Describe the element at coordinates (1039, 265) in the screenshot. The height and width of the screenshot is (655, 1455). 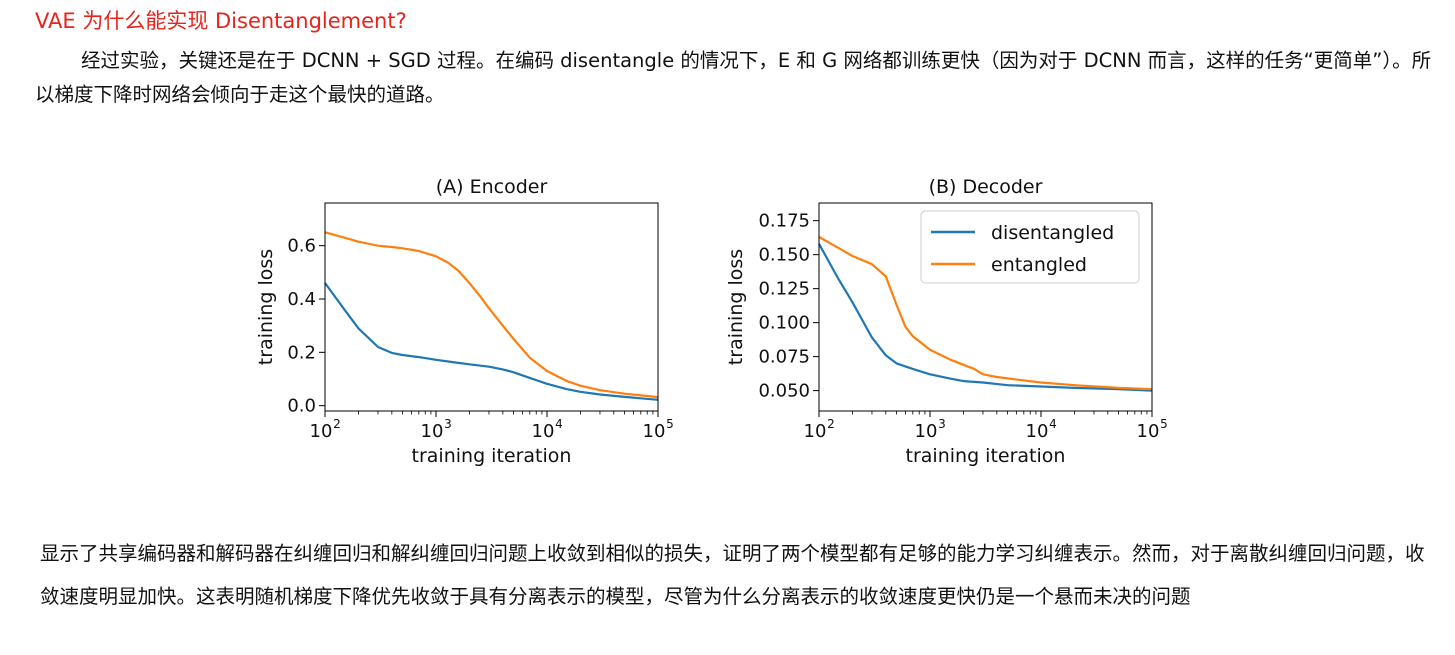
I see `legend-label-entangled: entangled` at that location.